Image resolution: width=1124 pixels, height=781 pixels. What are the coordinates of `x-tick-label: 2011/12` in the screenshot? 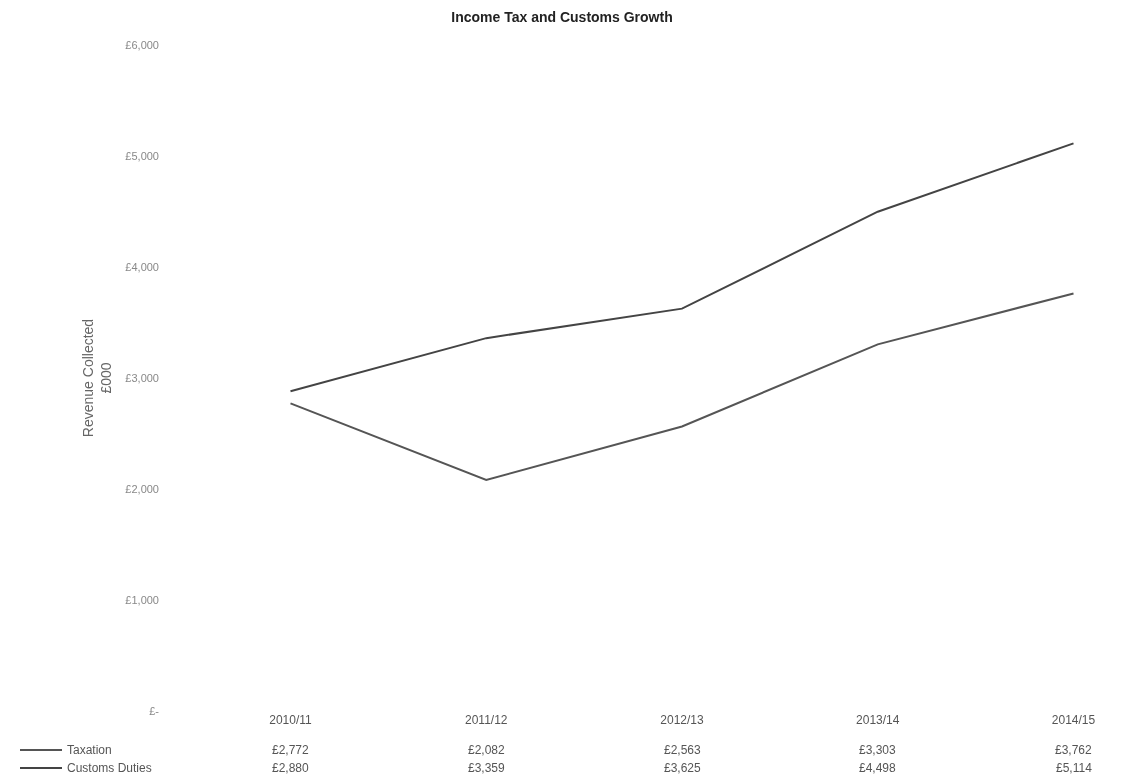 It's located at (486, 720).